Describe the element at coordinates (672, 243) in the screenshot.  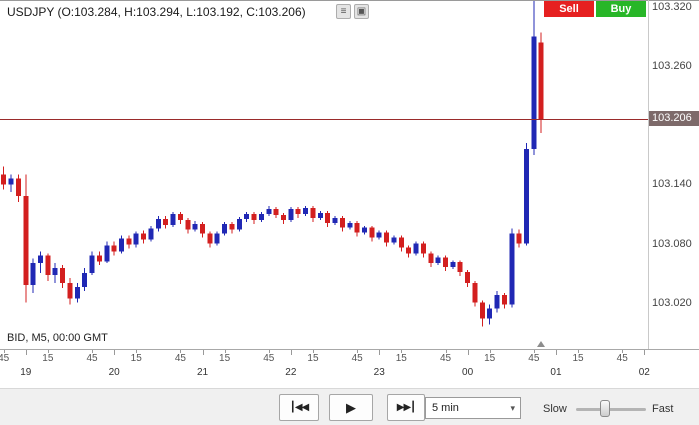
I see `price-axis-label: 103.080` at that location.